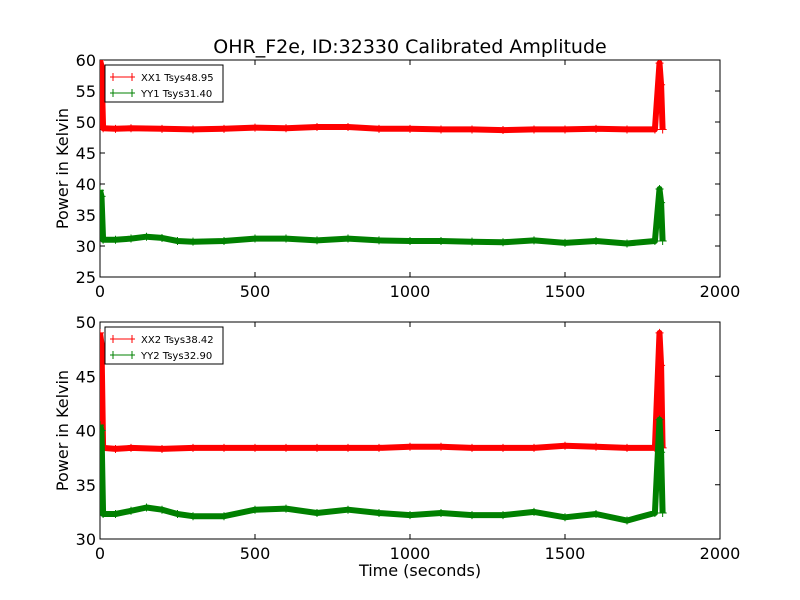 This screenshot has height=600, width=800. Describe the element at coordinates (86, 277) in the screenshot. I see `y-tick-label: 25` at that location.